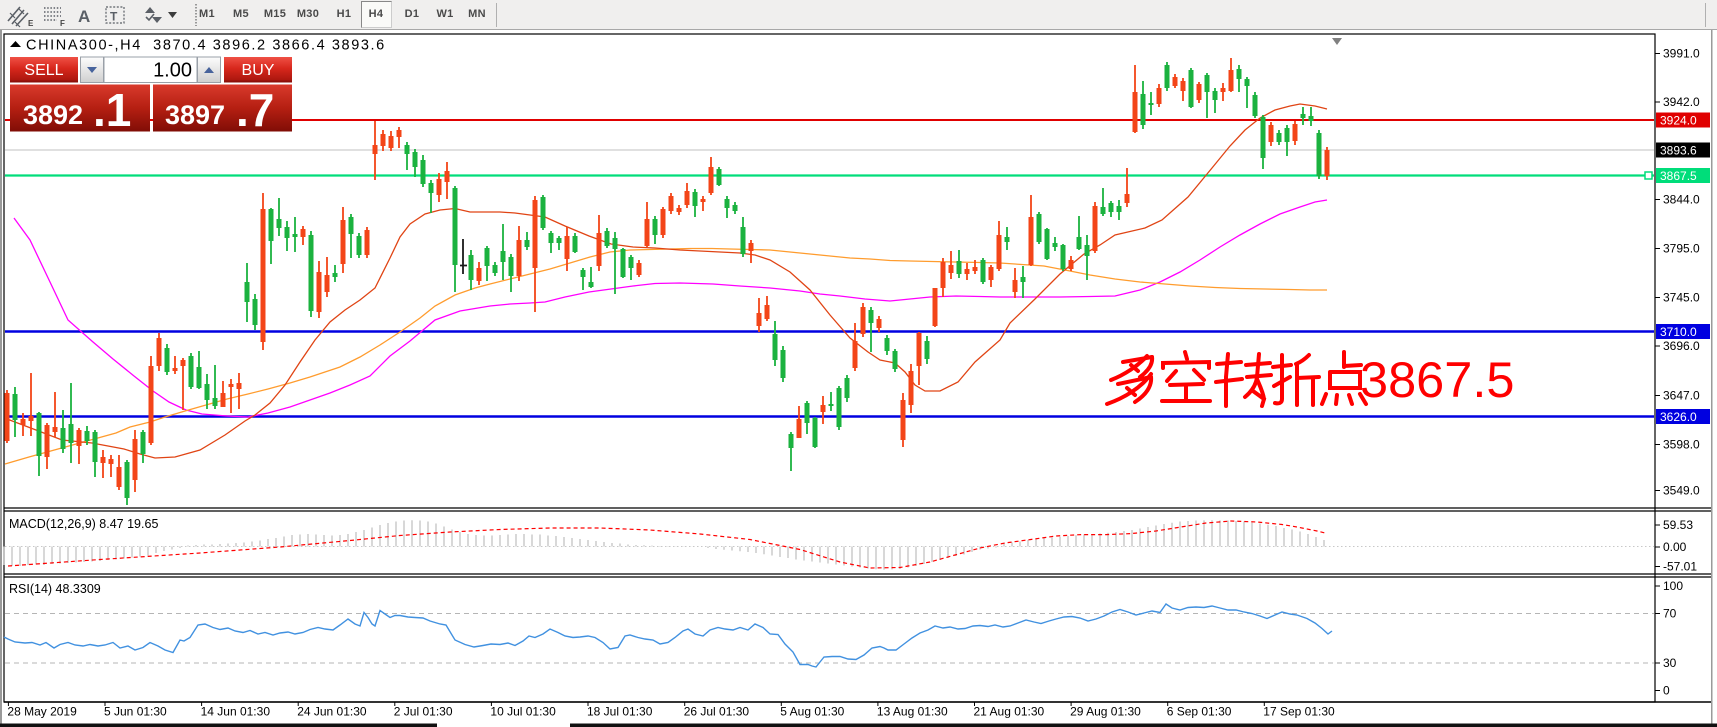  Describe the element at coordinates (112, 110) in the screenshot. I see `svg-text: .1` at that location.